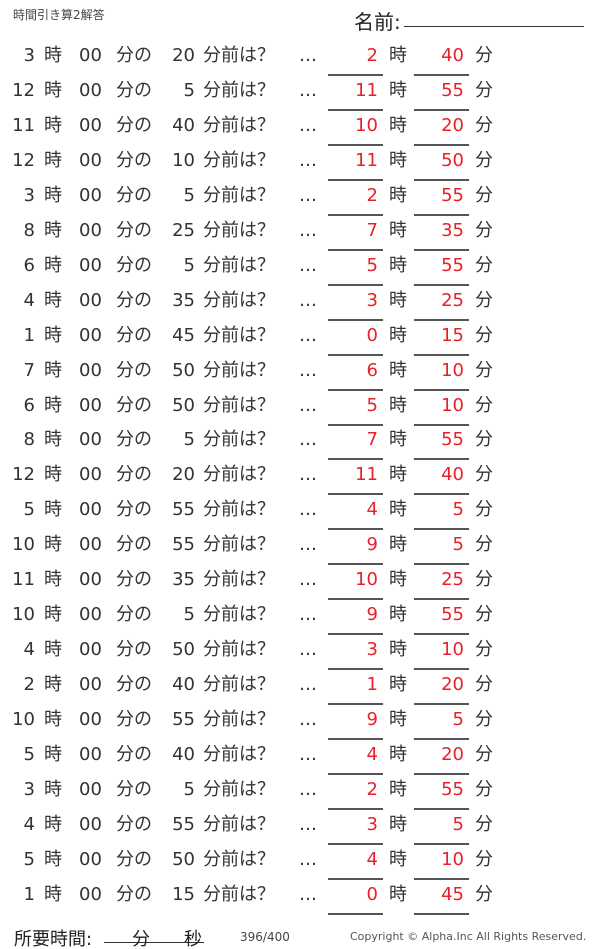 The image size is (600, 949). I want to click on start-hour: 5, so click(29, 754).